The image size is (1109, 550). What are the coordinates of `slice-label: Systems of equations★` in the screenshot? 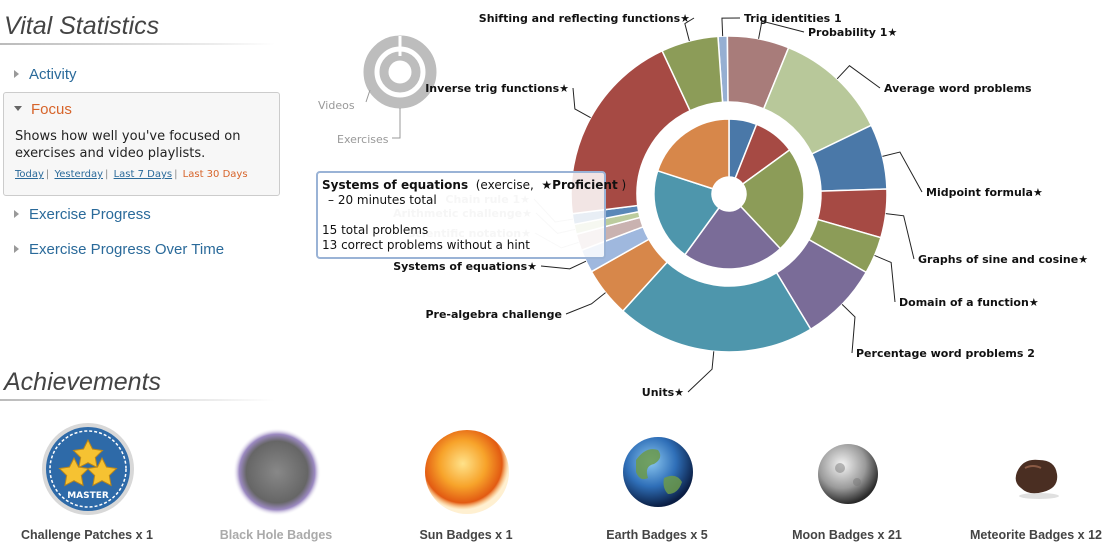 It's located at (465, 266).